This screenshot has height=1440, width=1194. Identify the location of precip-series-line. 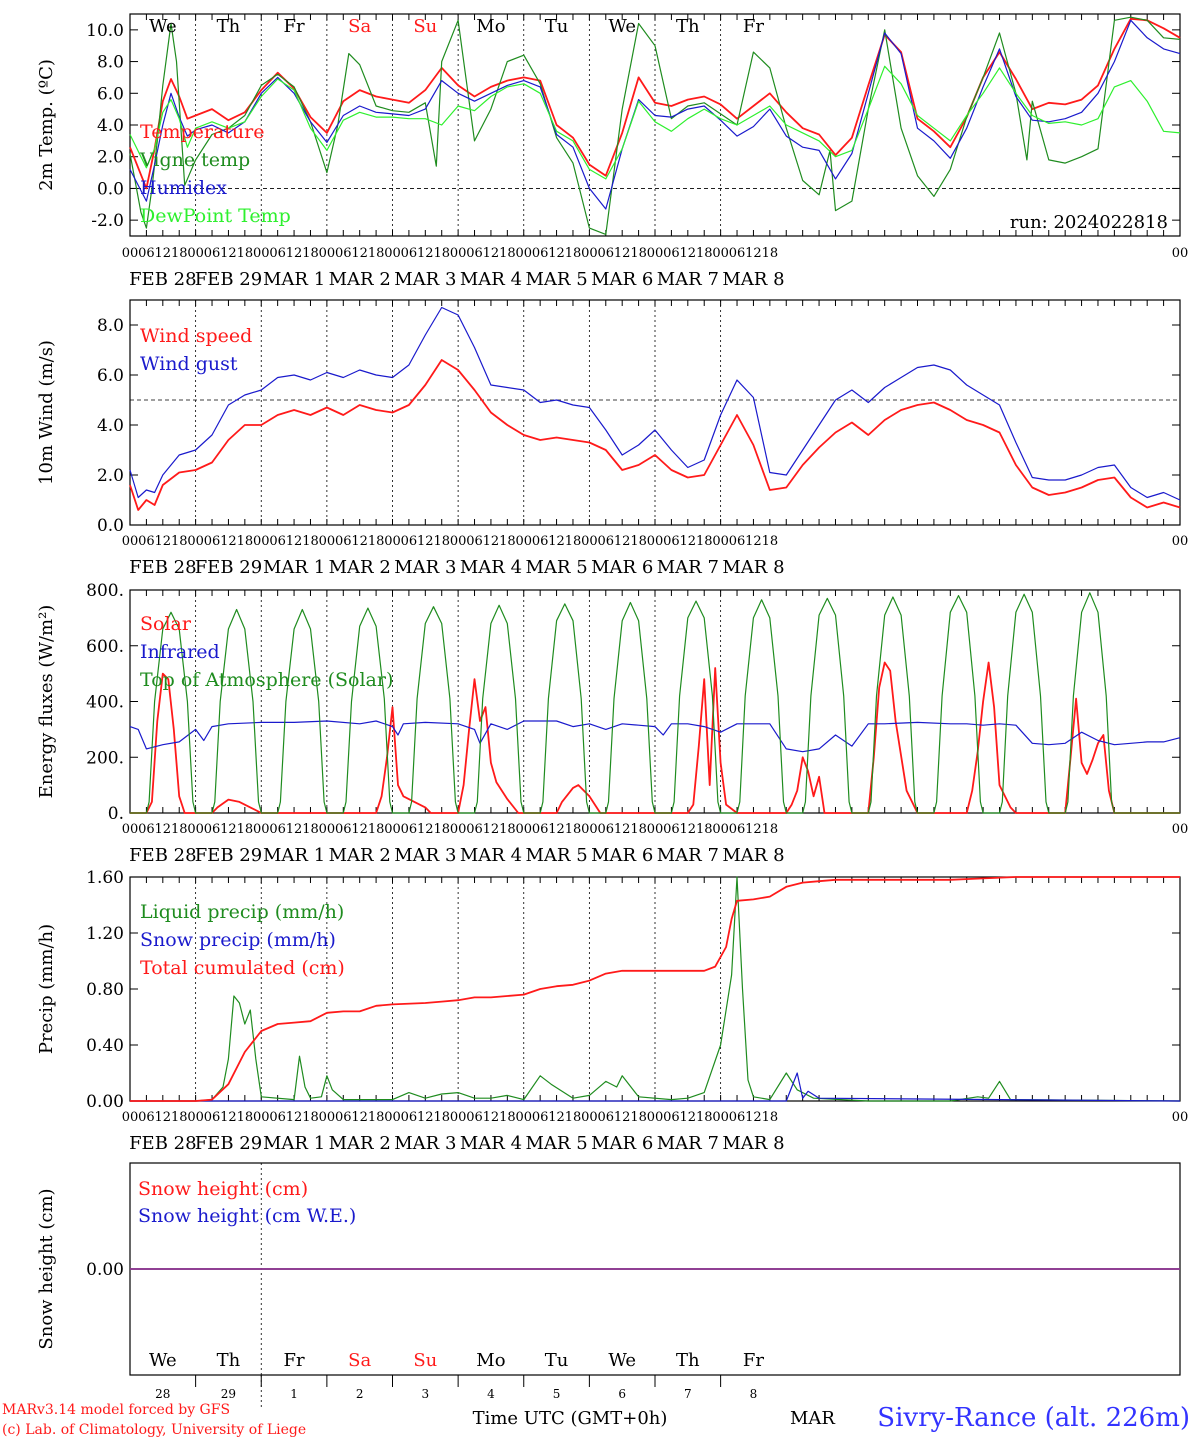
(655, 989).